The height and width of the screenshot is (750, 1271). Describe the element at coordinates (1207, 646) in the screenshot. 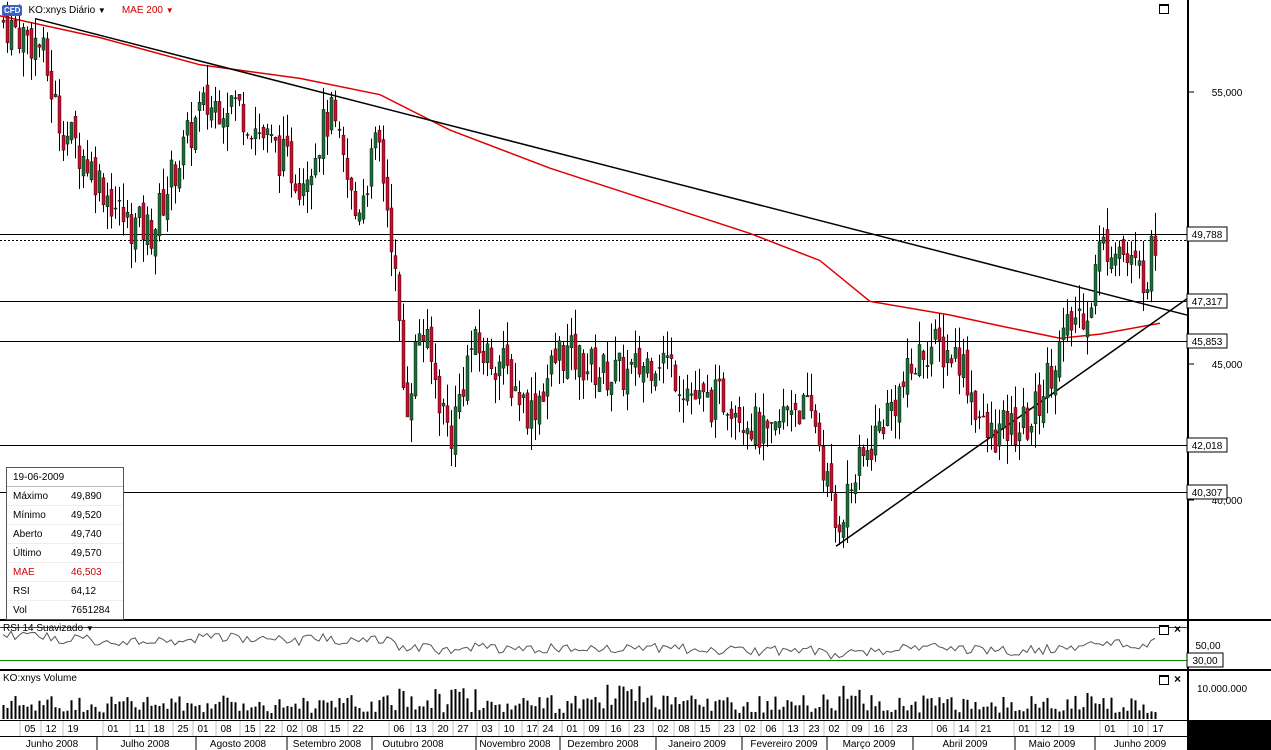

I see `rsi-tick-label: 50,00` at that location.